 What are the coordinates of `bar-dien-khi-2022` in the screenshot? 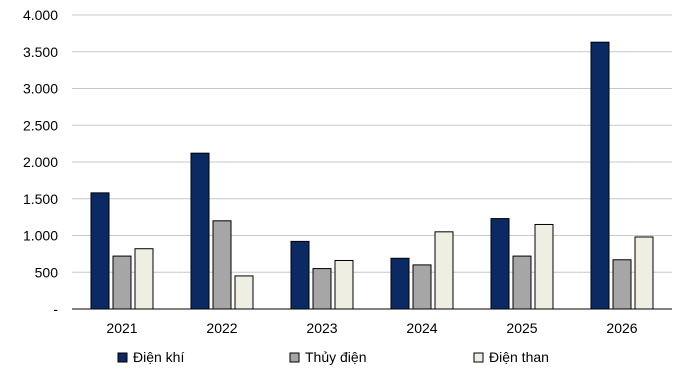 It's located at (200, 231).